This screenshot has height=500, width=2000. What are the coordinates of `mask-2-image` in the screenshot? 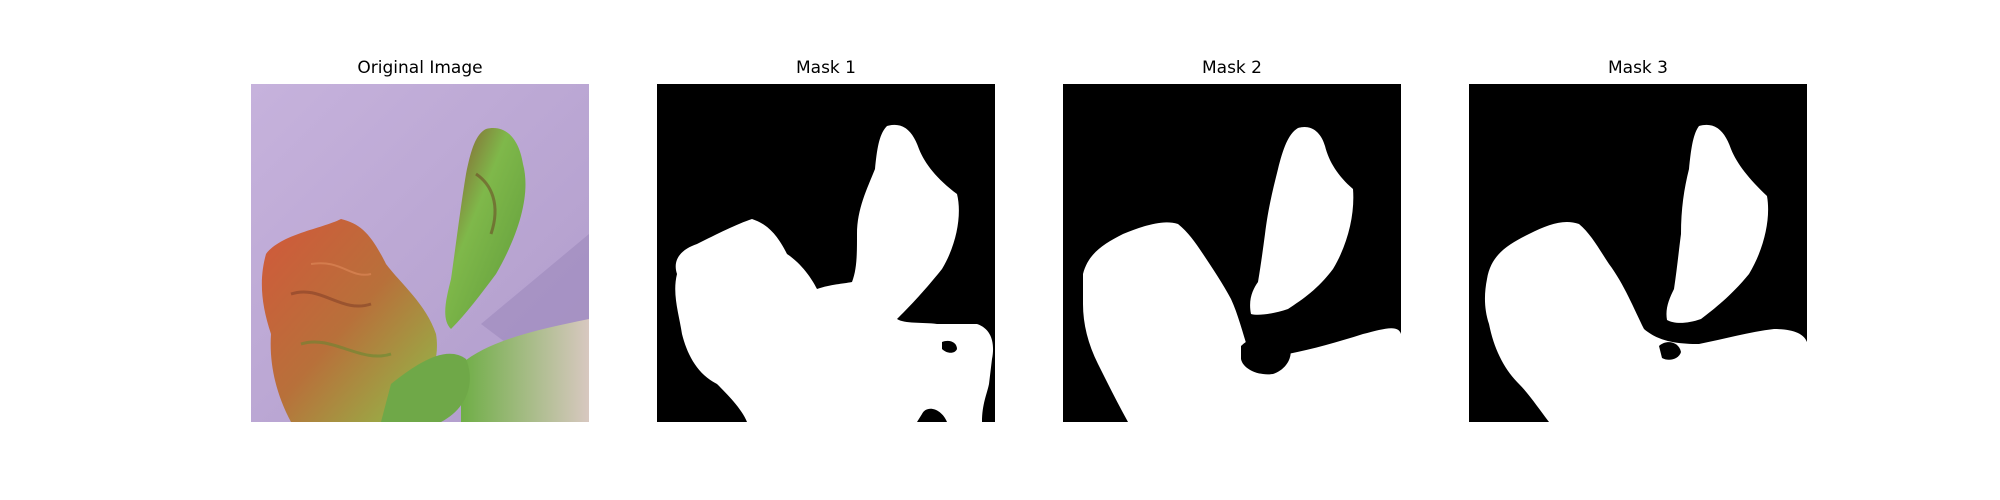 It's located at (1232, 253).